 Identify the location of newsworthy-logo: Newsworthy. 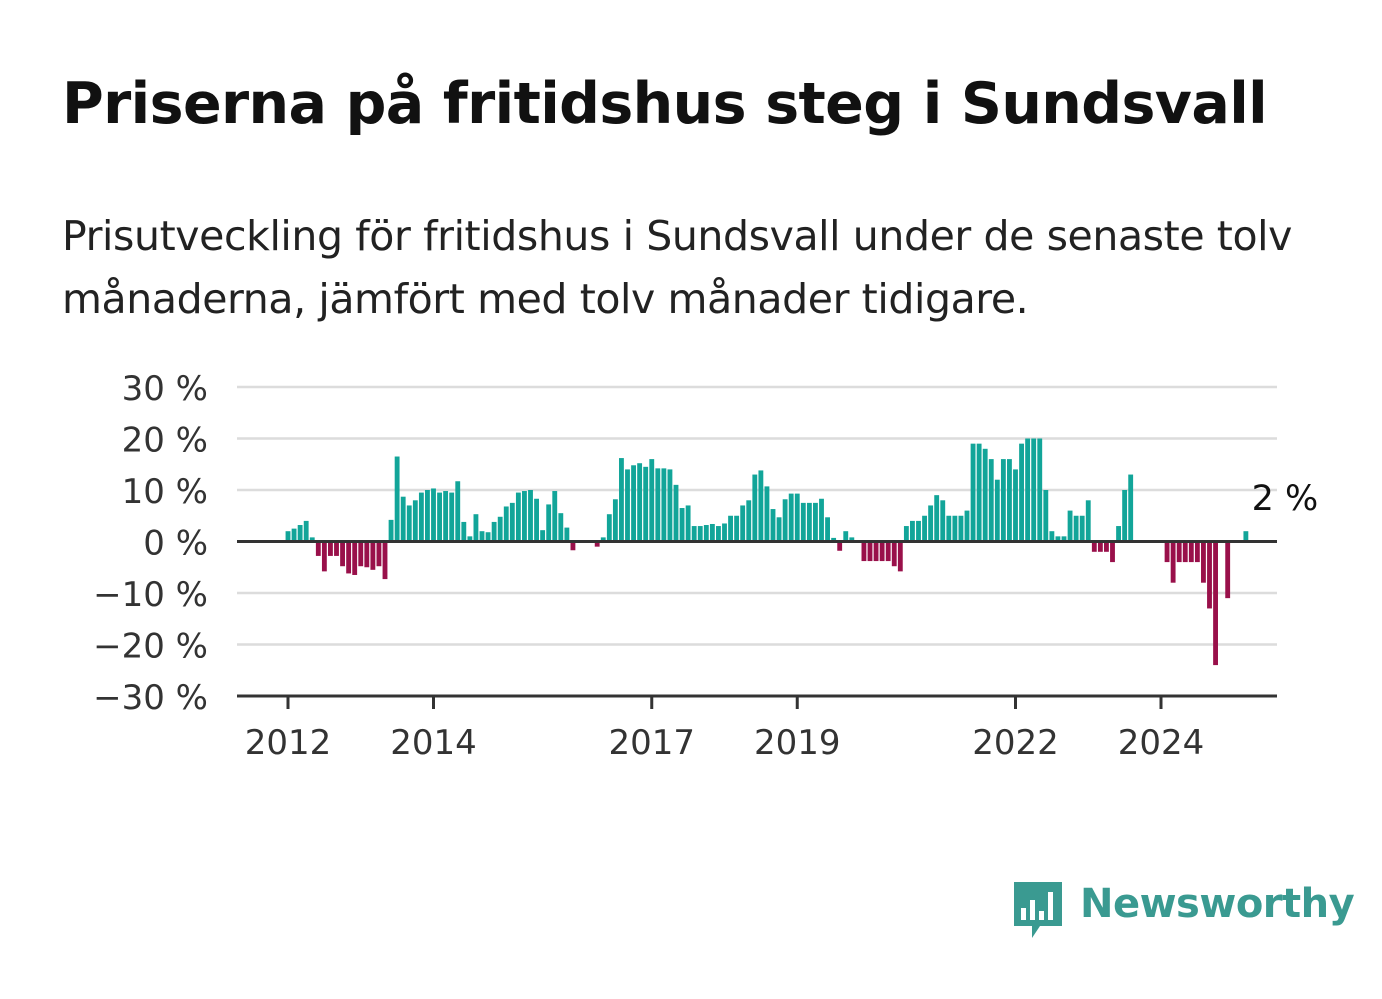
(1182, 910).